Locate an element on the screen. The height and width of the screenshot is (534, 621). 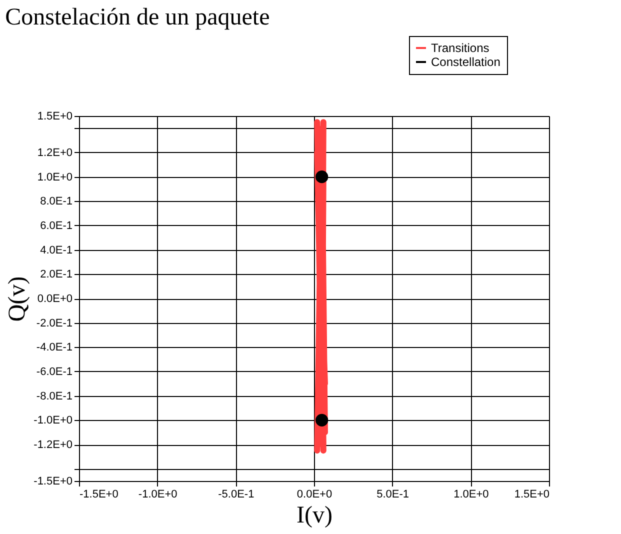
y-tick-label: -1.2E+0 is located at coordinates (53, 445).